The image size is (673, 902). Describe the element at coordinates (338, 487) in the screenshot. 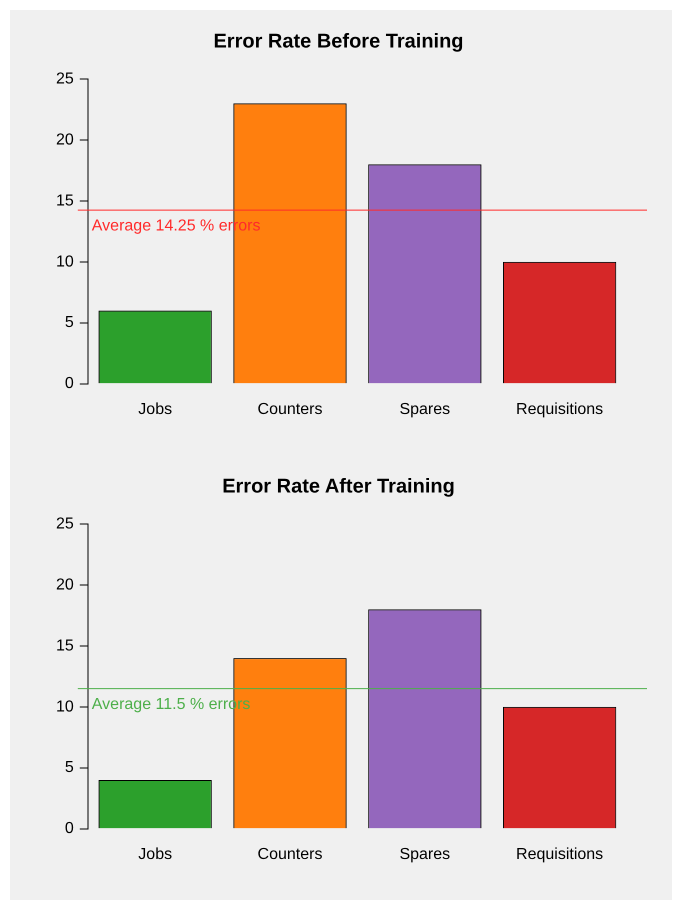

I see `chart-title: Error Rate After Training` at that location.